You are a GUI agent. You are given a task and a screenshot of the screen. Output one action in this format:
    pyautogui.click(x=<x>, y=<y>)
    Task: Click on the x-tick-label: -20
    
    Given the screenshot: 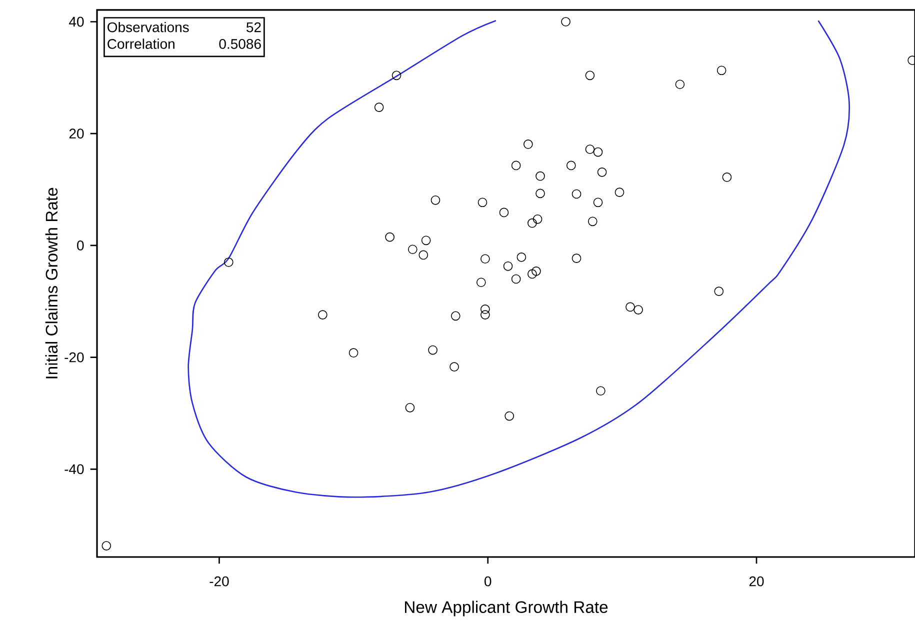 What is the action you would take?
    pyautogui.click(x=219, y=581)
    